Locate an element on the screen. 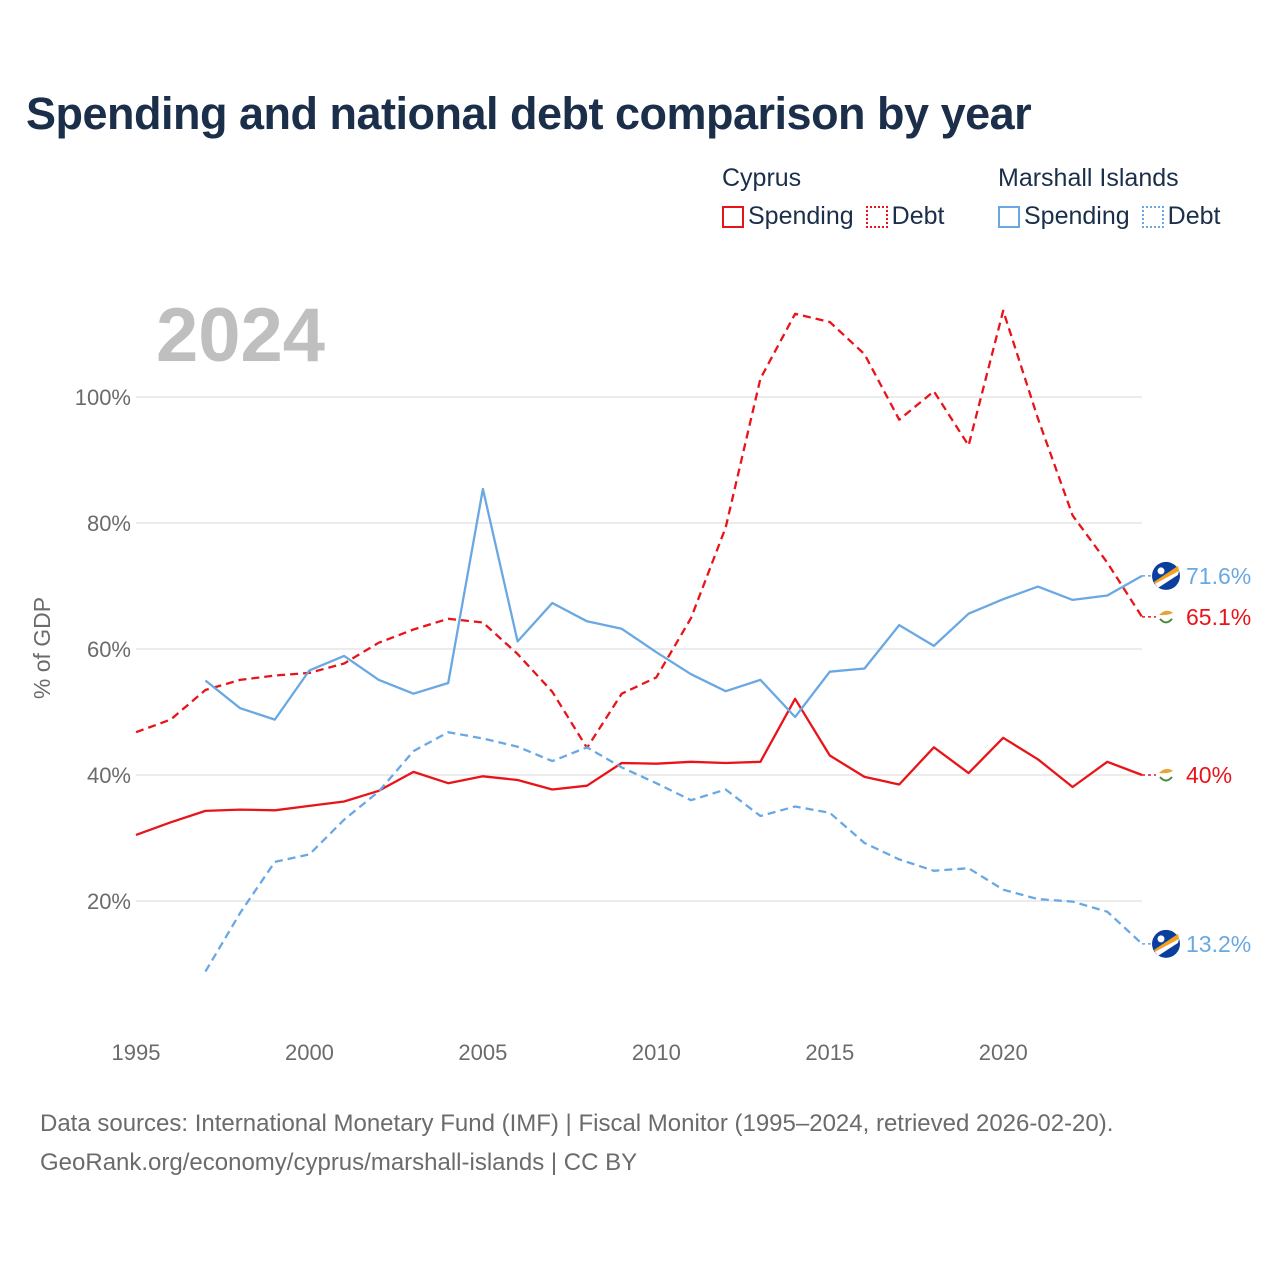 Image resolution: width=1280 pixels, height=1280 pixels. legend-item-cyprus-spending: Spending is located at coordinates (788, 216).